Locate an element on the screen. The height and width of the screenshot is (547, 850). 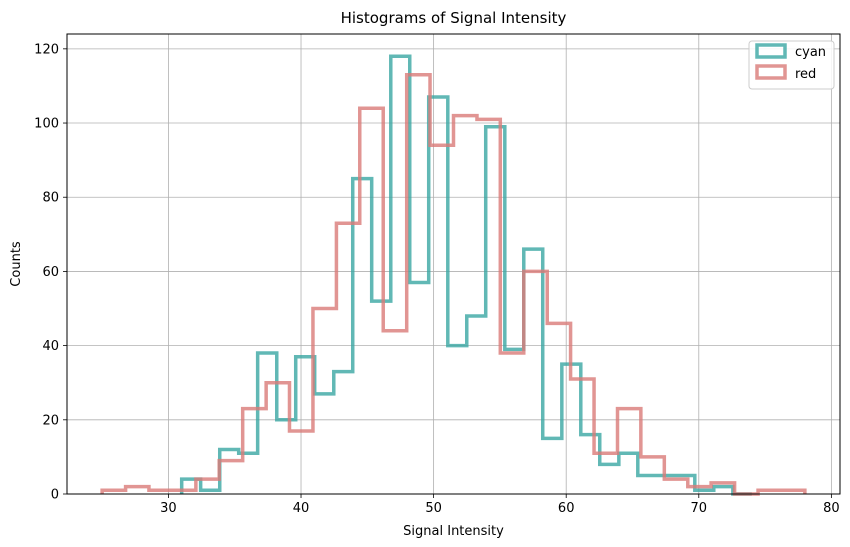
y-tick-label: 40 is located at coordinates (50, 346).